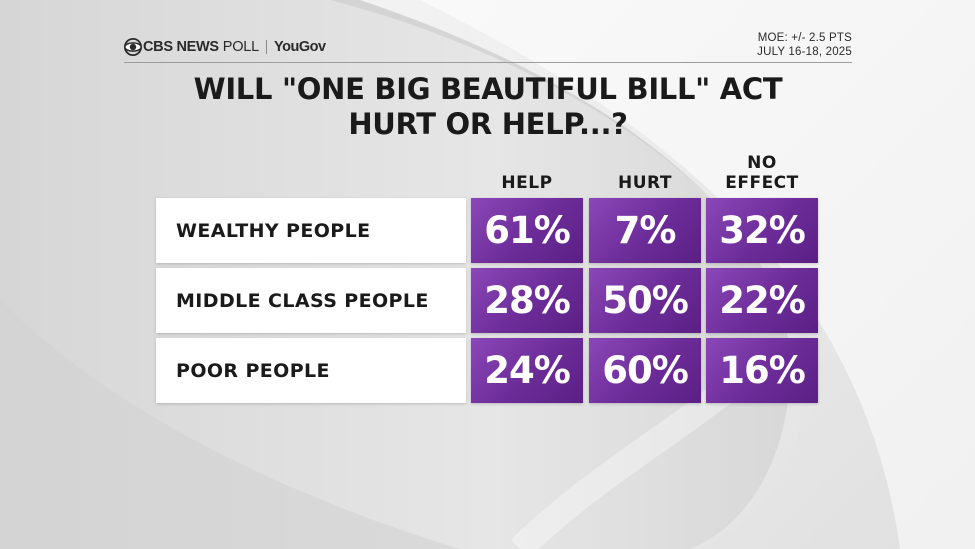 Image resolution: width=975 pixels, height=549 pixels. Describe the element at coordinates (311, 230) in the screenshot. I see `row-label-wealthy-people: WEALTHY PEOPLE` at that location.